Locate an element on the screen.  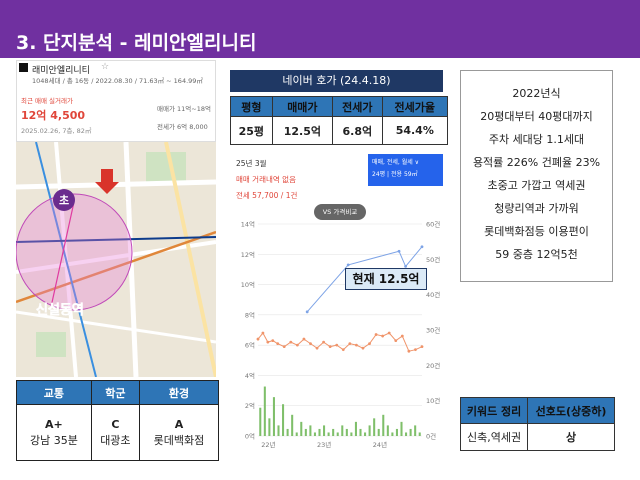
y-right-tick-label: 20건 is located at coordinates (433, 365).